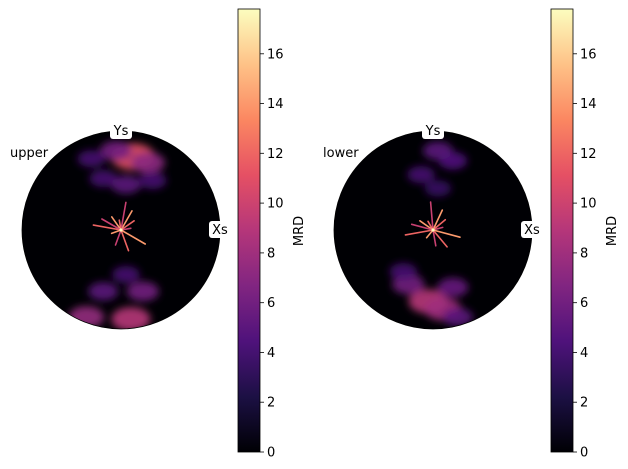 The width and height of the screenshot is (628, 469). Describe the element at coordinates (341, 153) in the screenshot. I see `plot-title: lower` at that location.